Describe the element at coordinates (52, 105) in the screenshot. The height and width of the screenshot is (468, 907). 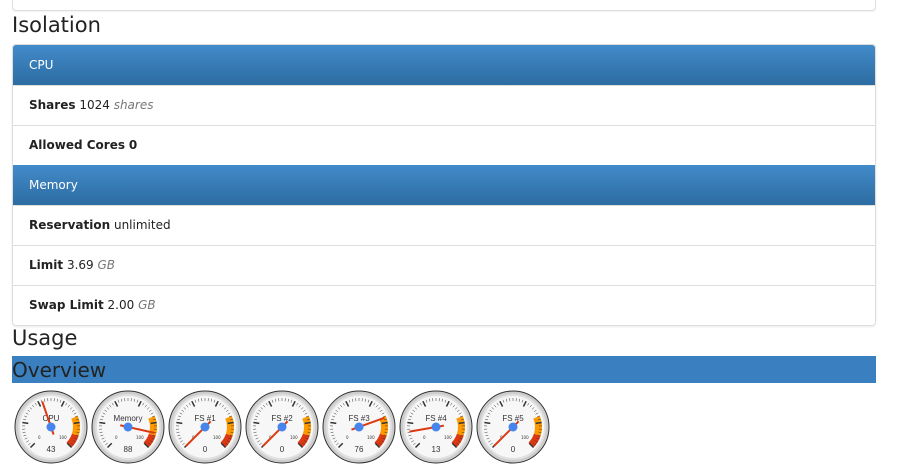
I see `shares-label: Shares` at that location.